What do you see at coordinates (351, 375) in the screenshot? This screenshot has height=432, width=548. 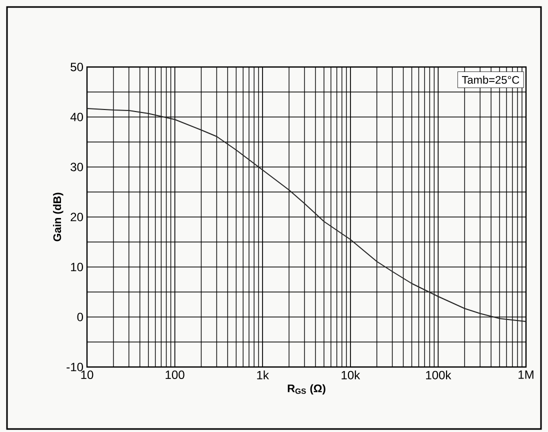 I see `x-tick-label: 10k` at bounding box center [351, 375].